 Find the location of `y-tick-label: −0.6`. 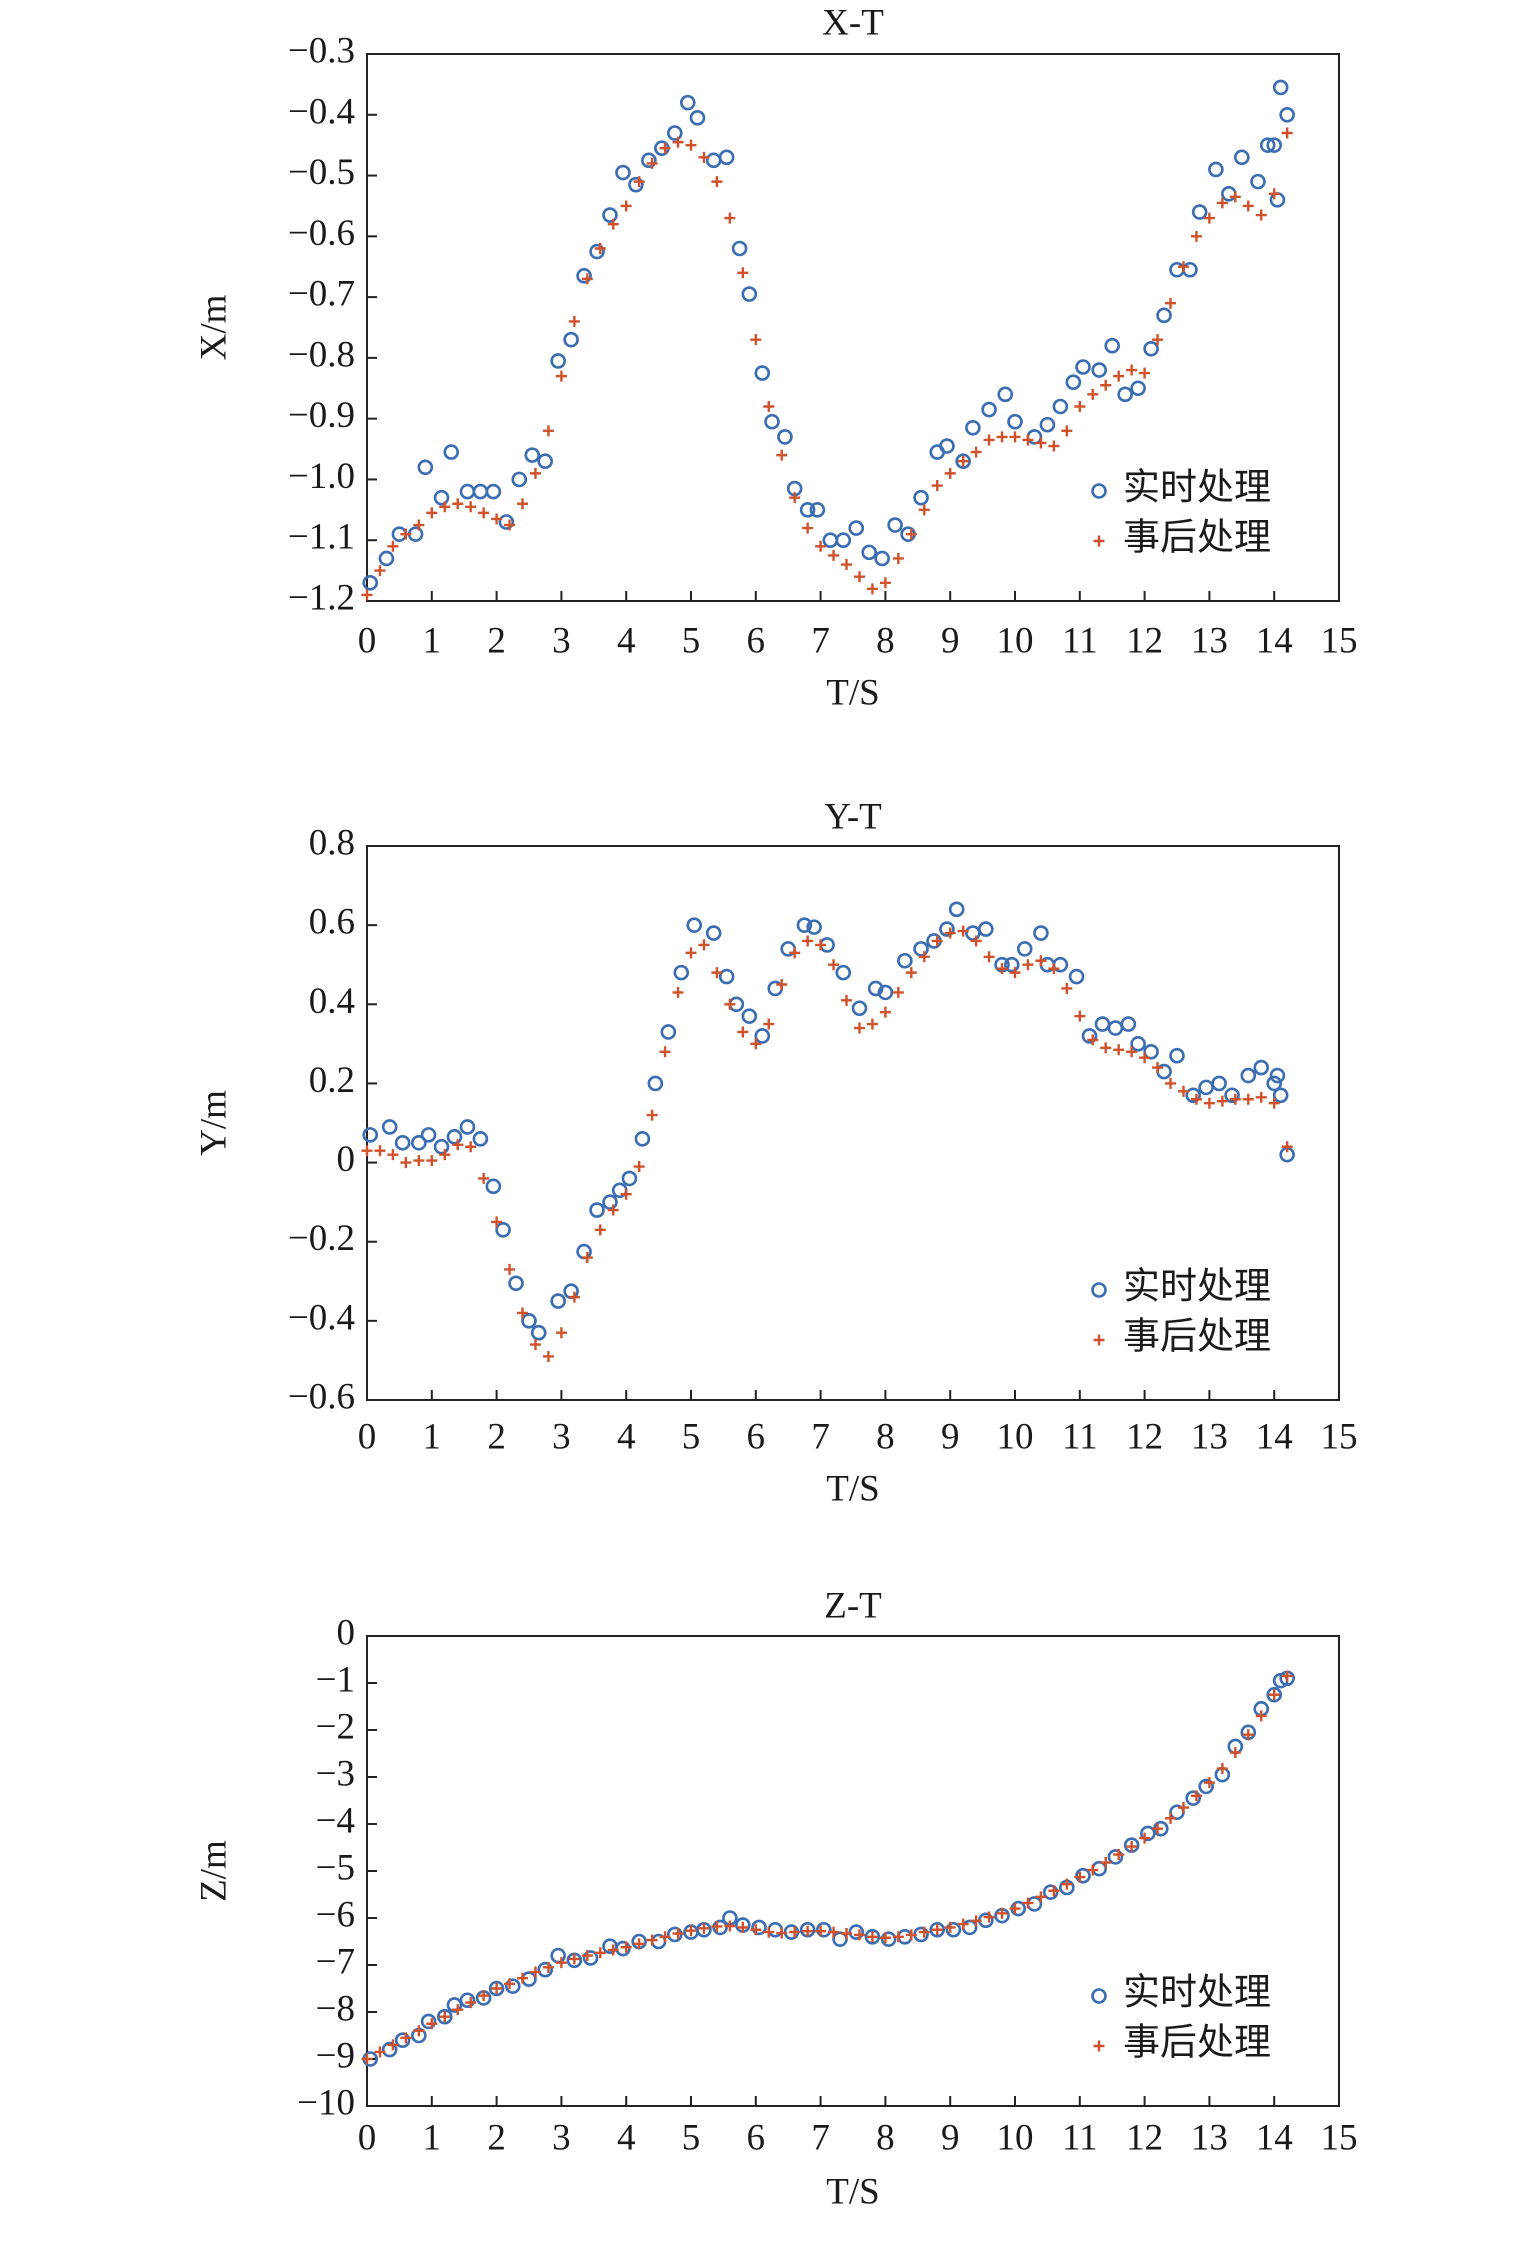

y-tick-label: −0.6 is located at coordinates (321, 233).